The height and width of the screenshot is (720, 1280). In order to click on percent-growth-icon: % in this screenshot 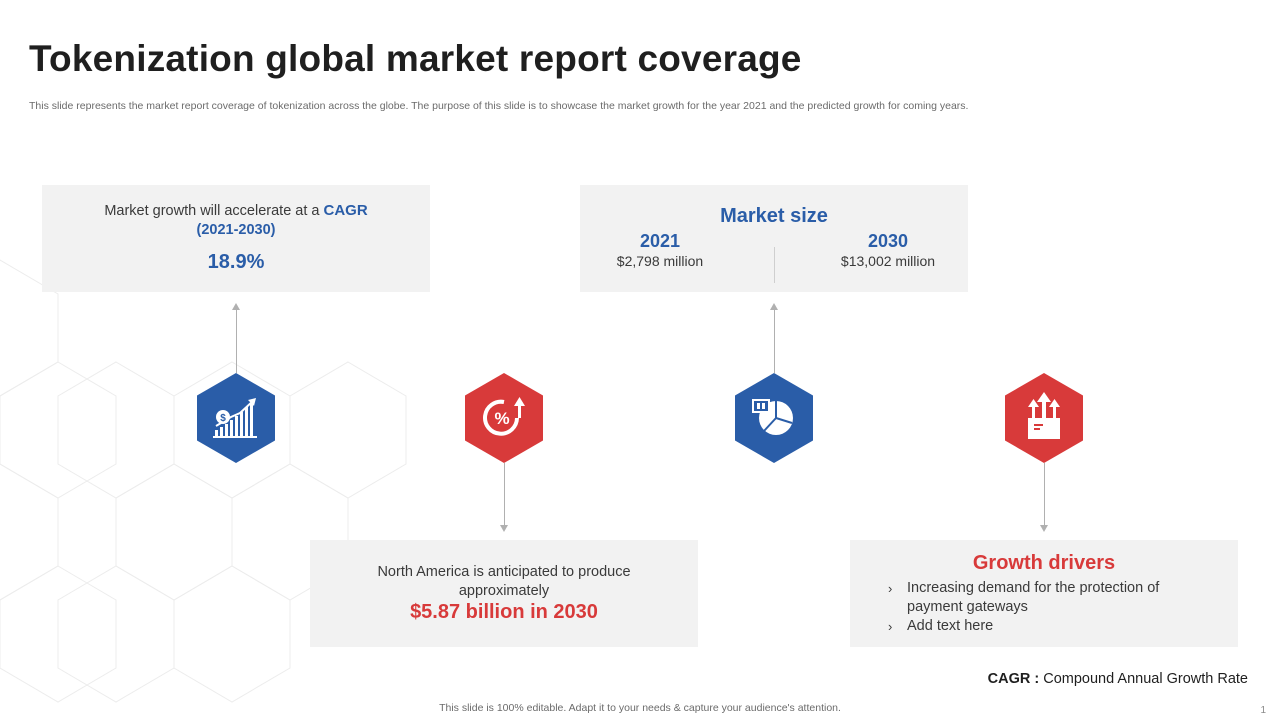, I will do `click(504, 418)`.